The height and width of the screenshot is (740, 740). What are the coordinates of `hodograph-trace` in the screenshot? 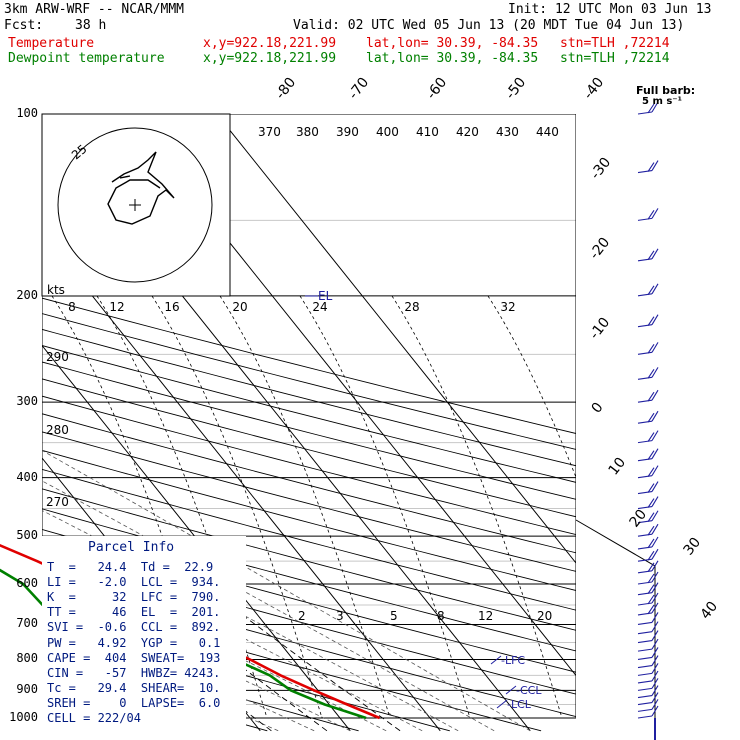 It's located at (141, 188).